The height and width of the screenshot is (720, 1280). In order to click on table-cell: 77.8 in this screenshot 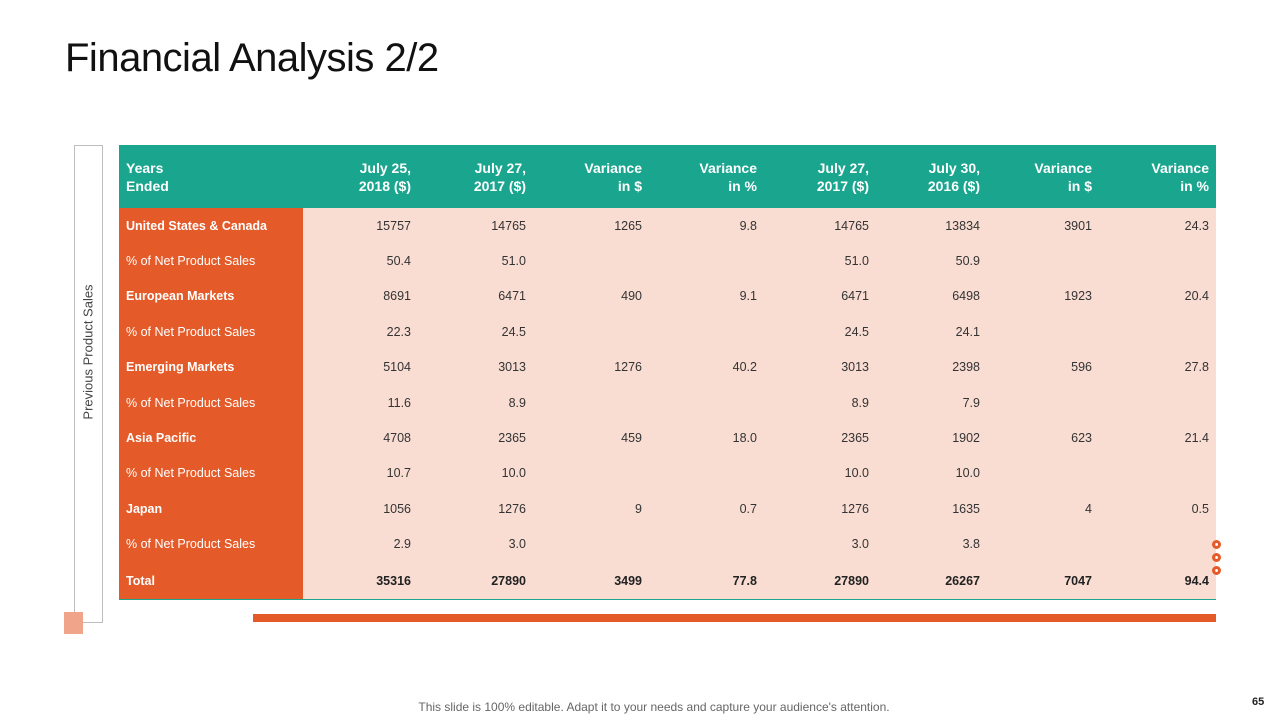, I will do `click(706, 581)`.